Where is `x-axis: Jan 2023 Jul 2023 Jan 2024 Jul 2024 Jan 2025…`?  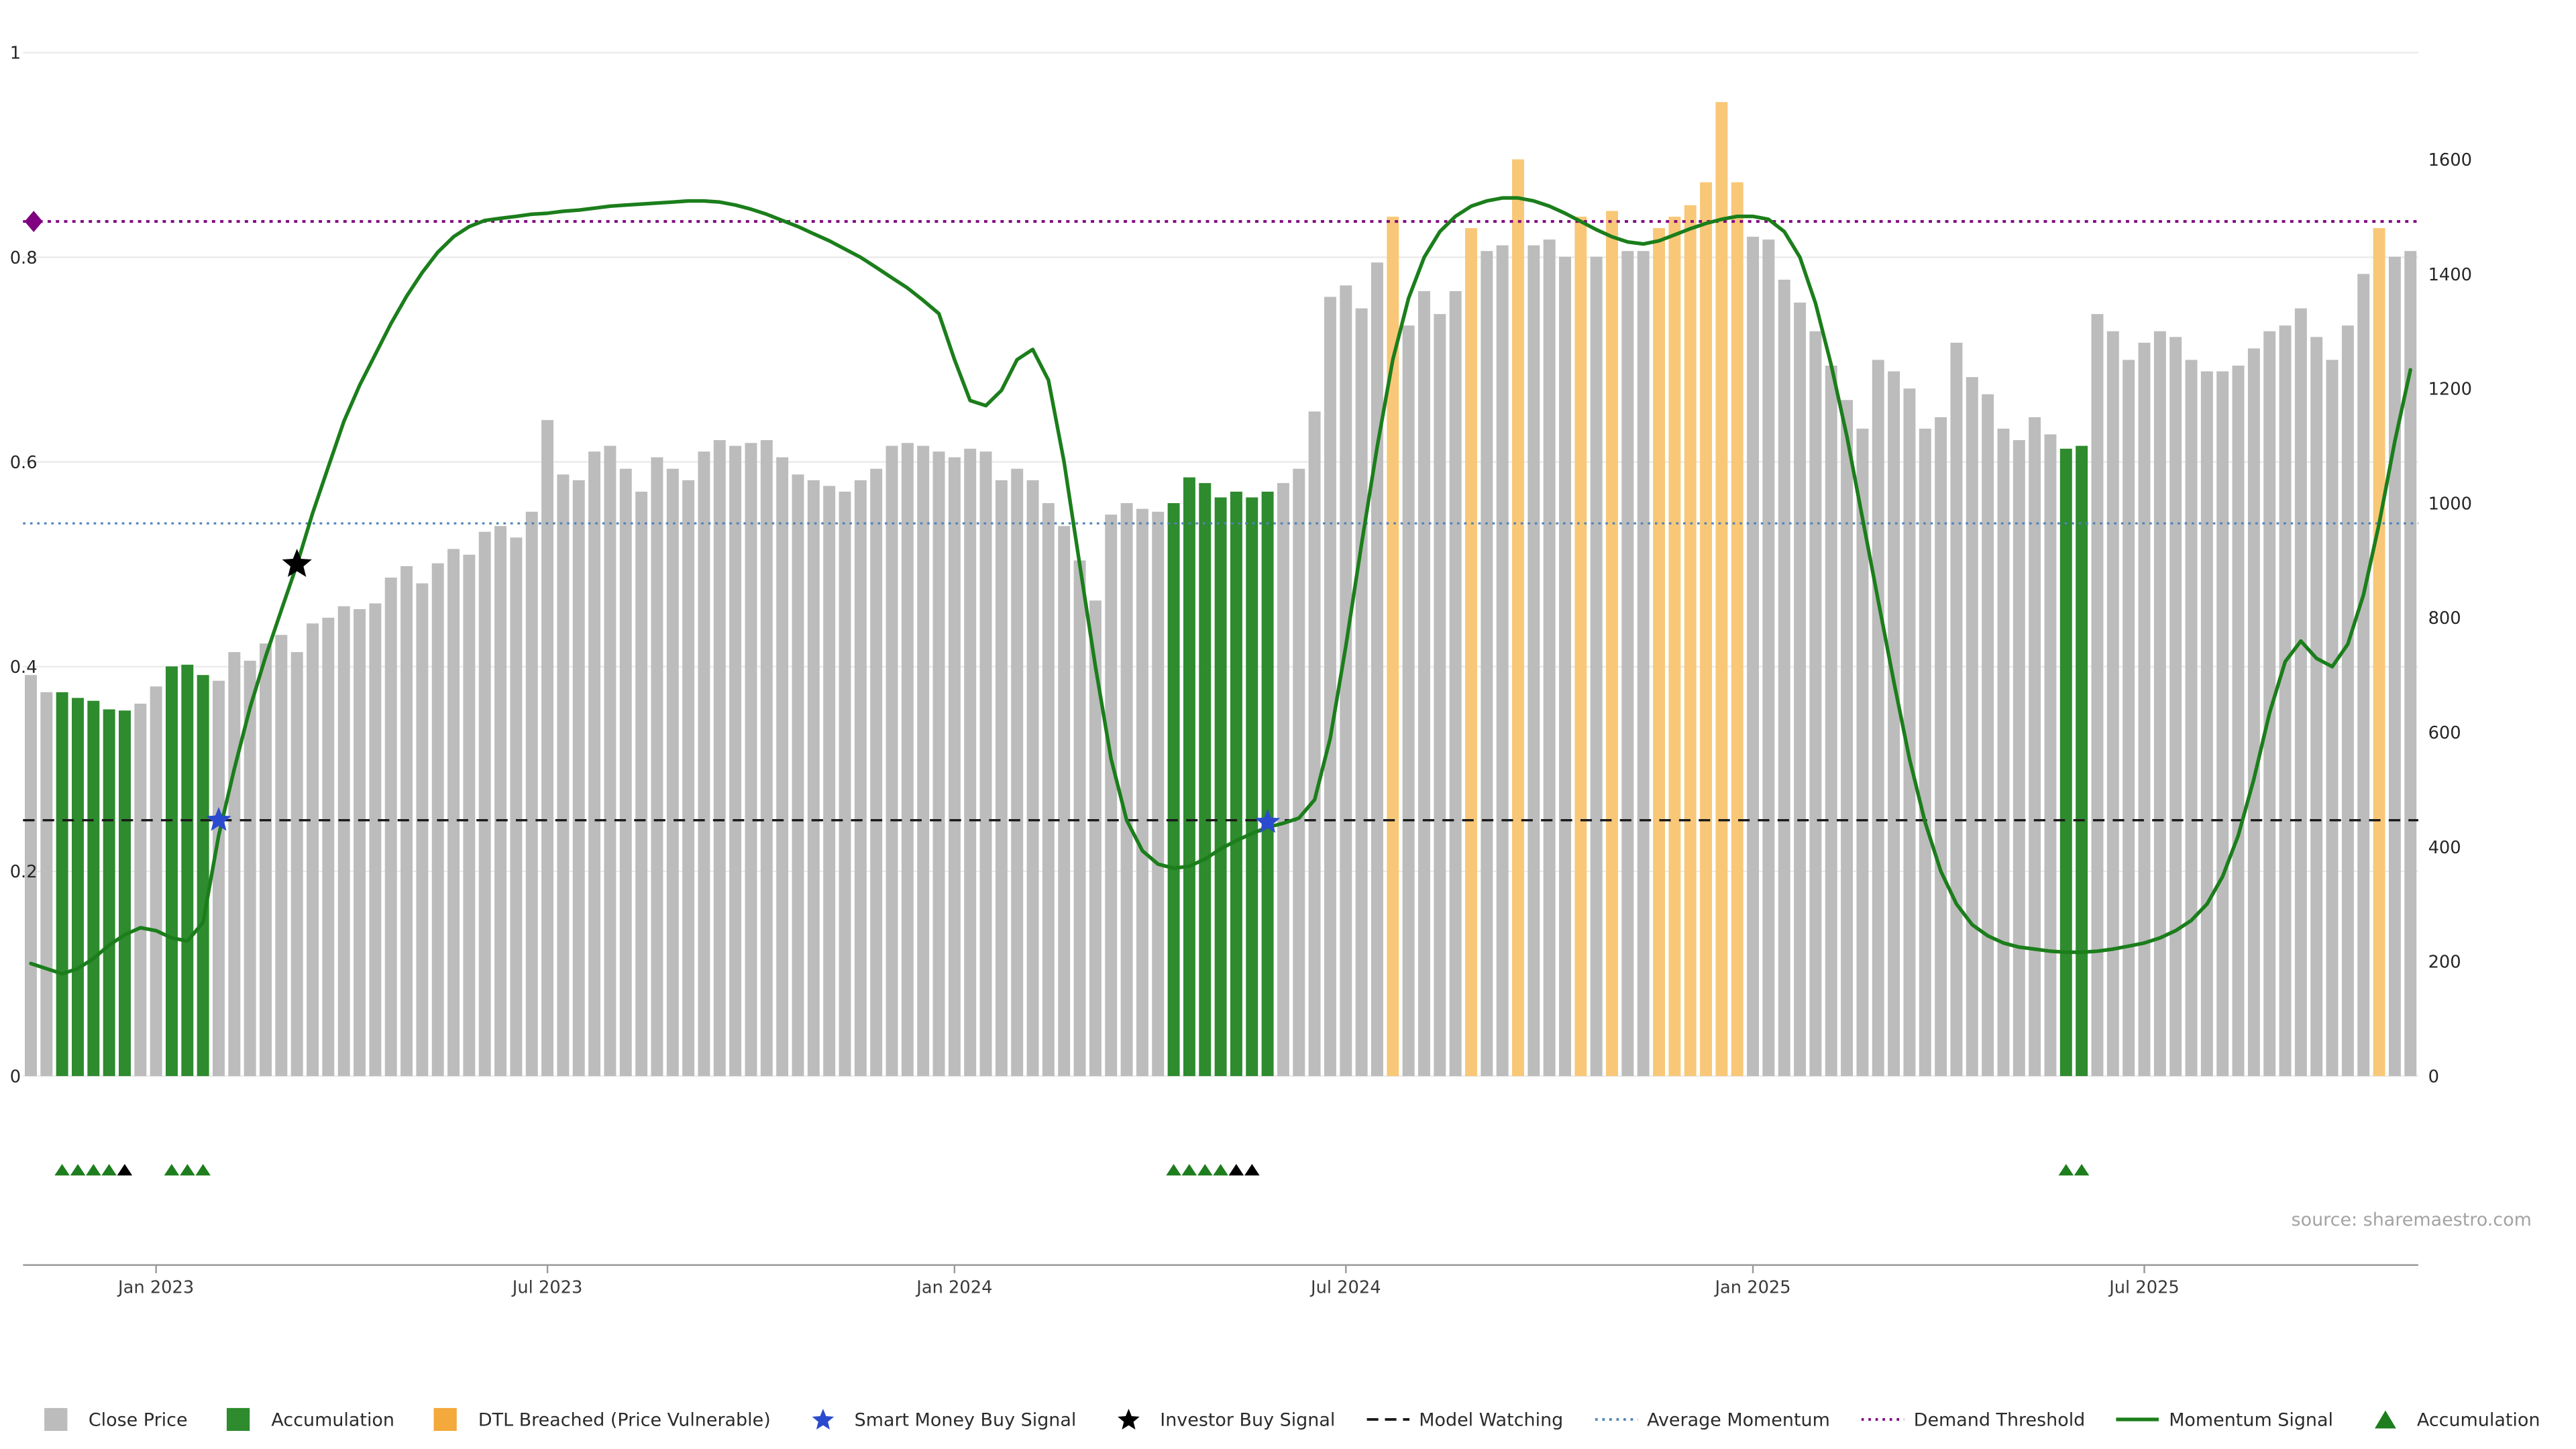
x-axis: Jan 2023 Jul 2023 Jan 2024 Jul 2024 Jan 2025… is located at coordinates (1220, 1280).